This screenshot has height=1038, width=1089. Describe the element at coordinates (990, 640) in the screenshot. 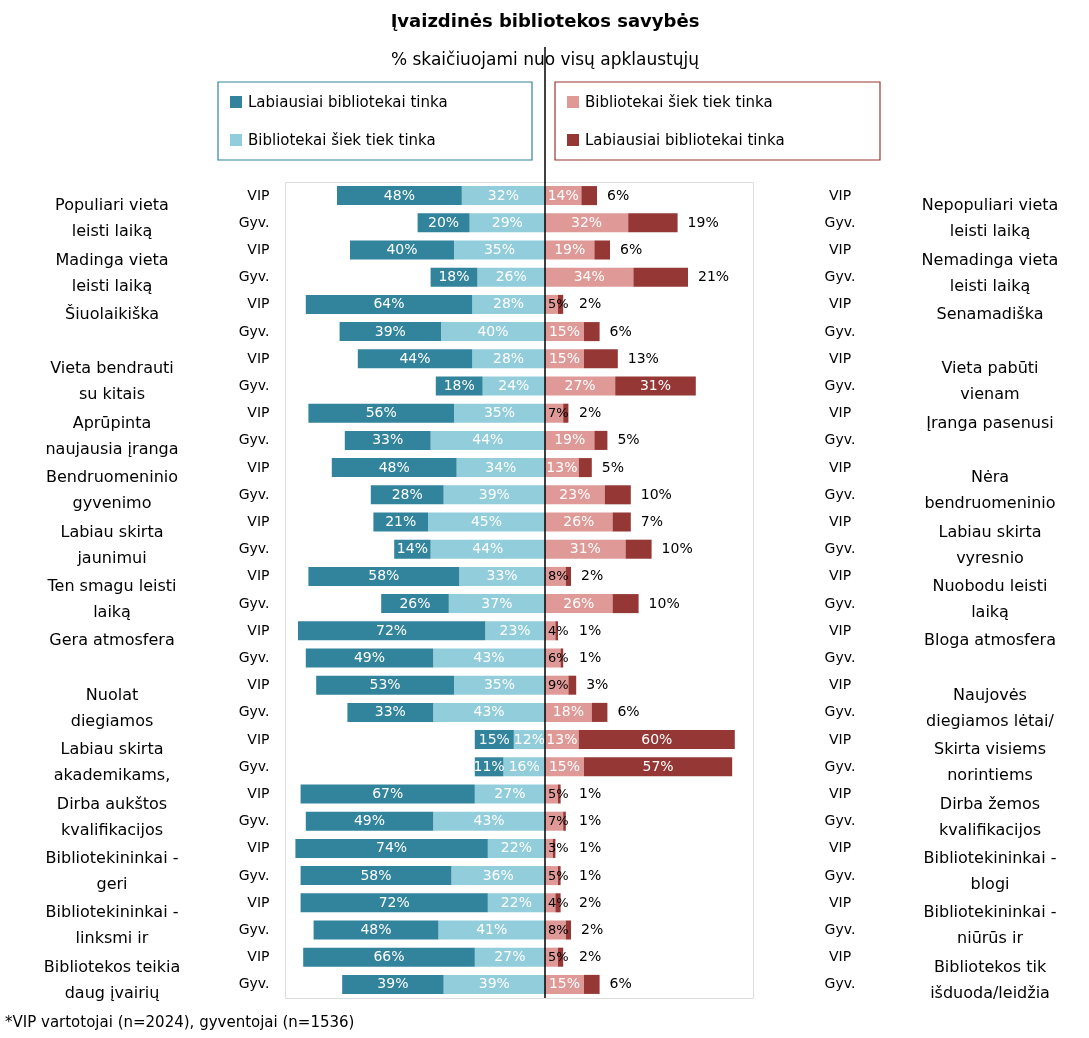

I see `category-label: Bloga atmosfera` at that location.